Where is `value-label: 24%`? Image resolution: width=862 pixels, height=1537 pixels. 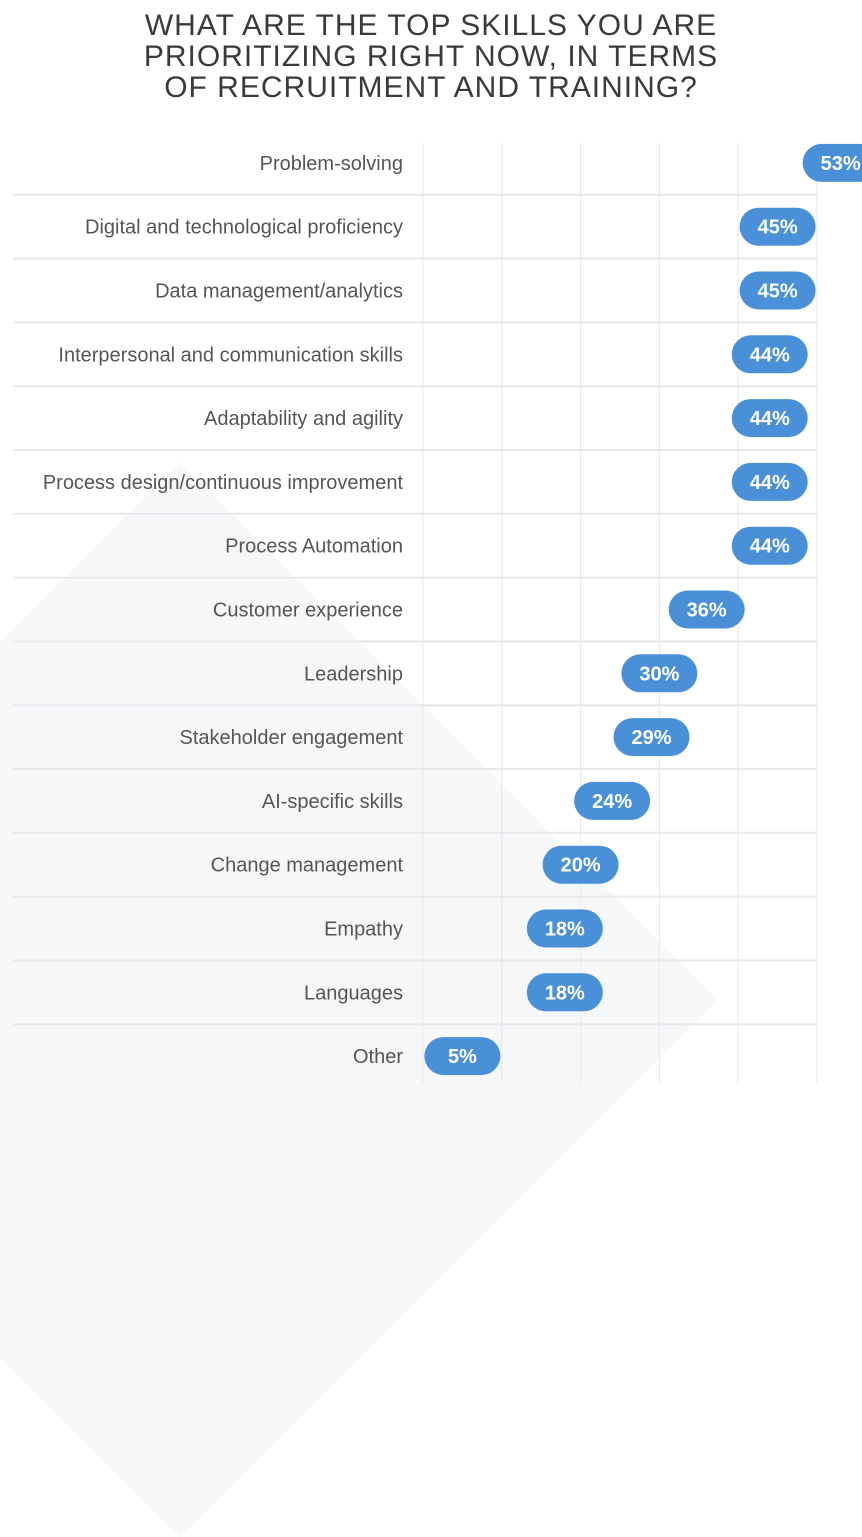
value-label: 24% is located at coordinates (612, 802).